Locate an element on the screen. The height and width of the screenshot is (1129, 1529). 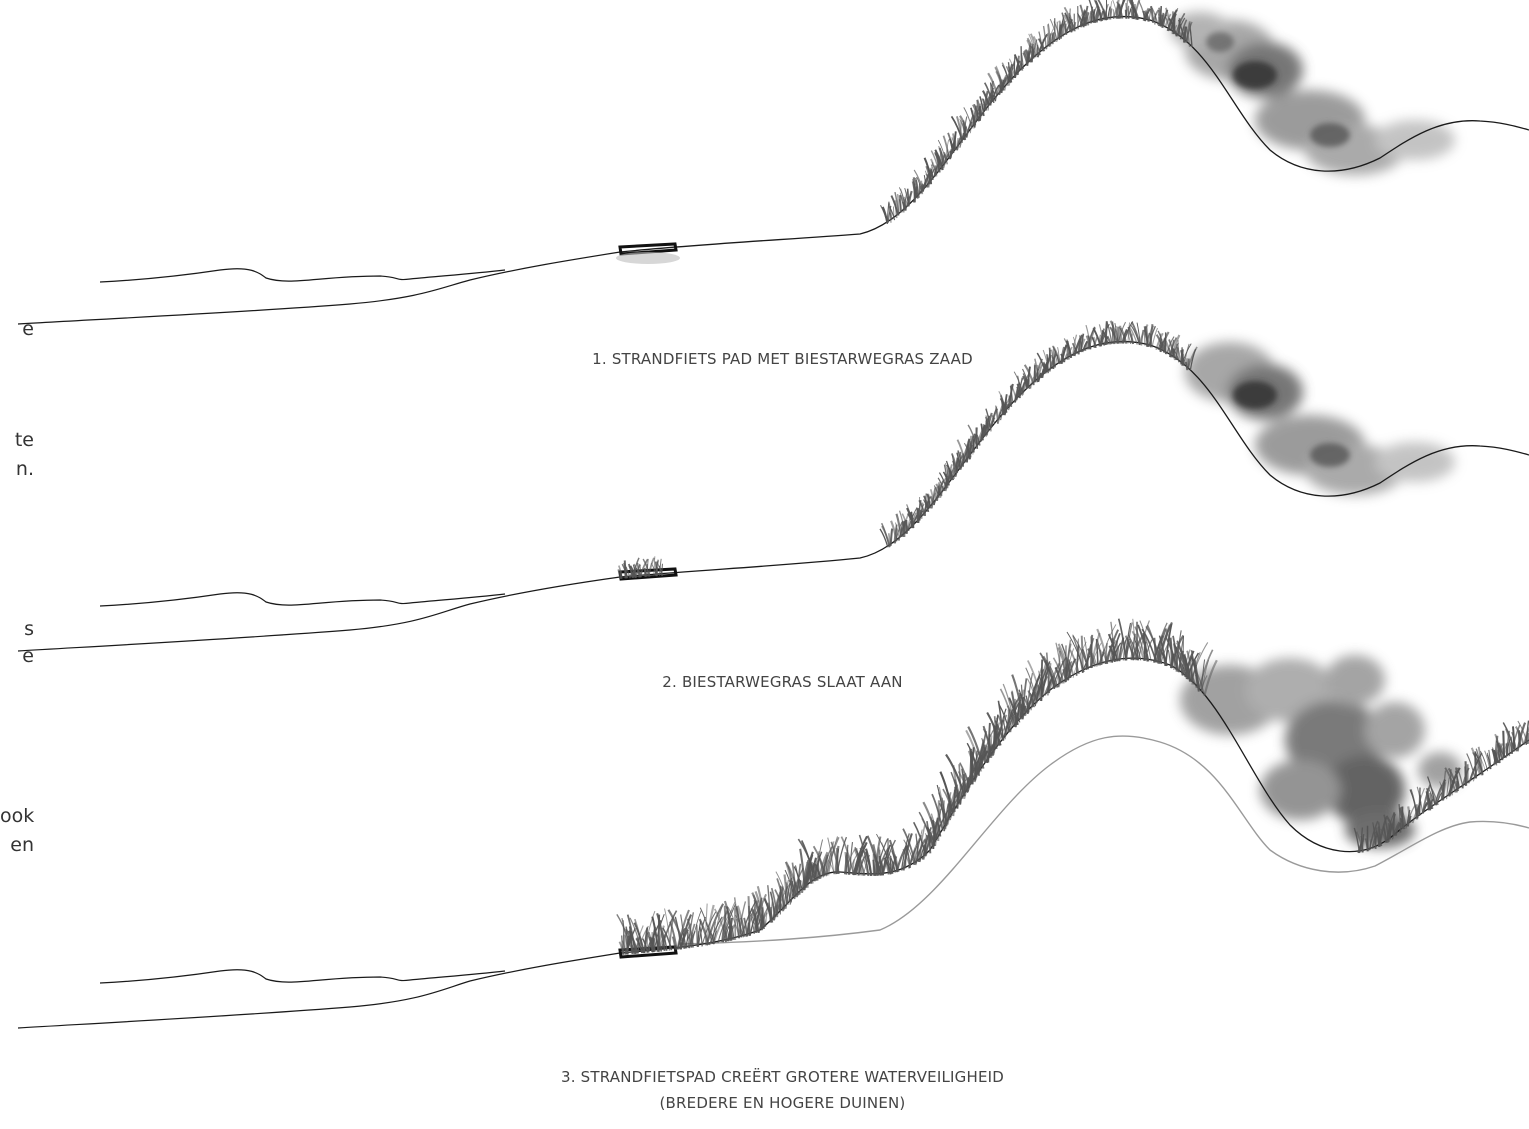
cropped-text-fragment: s is located at coordinates (17, 629).